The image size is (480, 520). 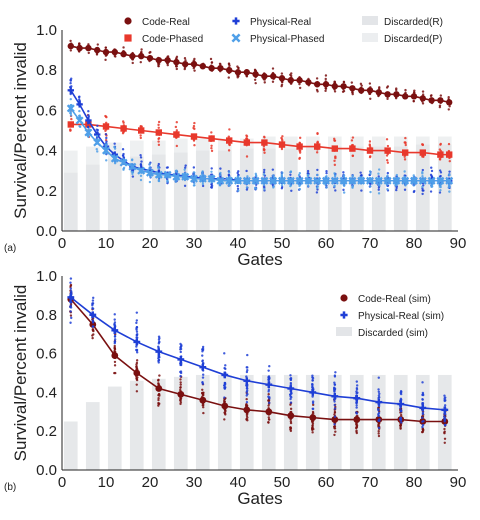 What do you see at coordinates (370, 243) in the screenshot?
I see `x-tick-label: 70` at bounding box center [370, 243].